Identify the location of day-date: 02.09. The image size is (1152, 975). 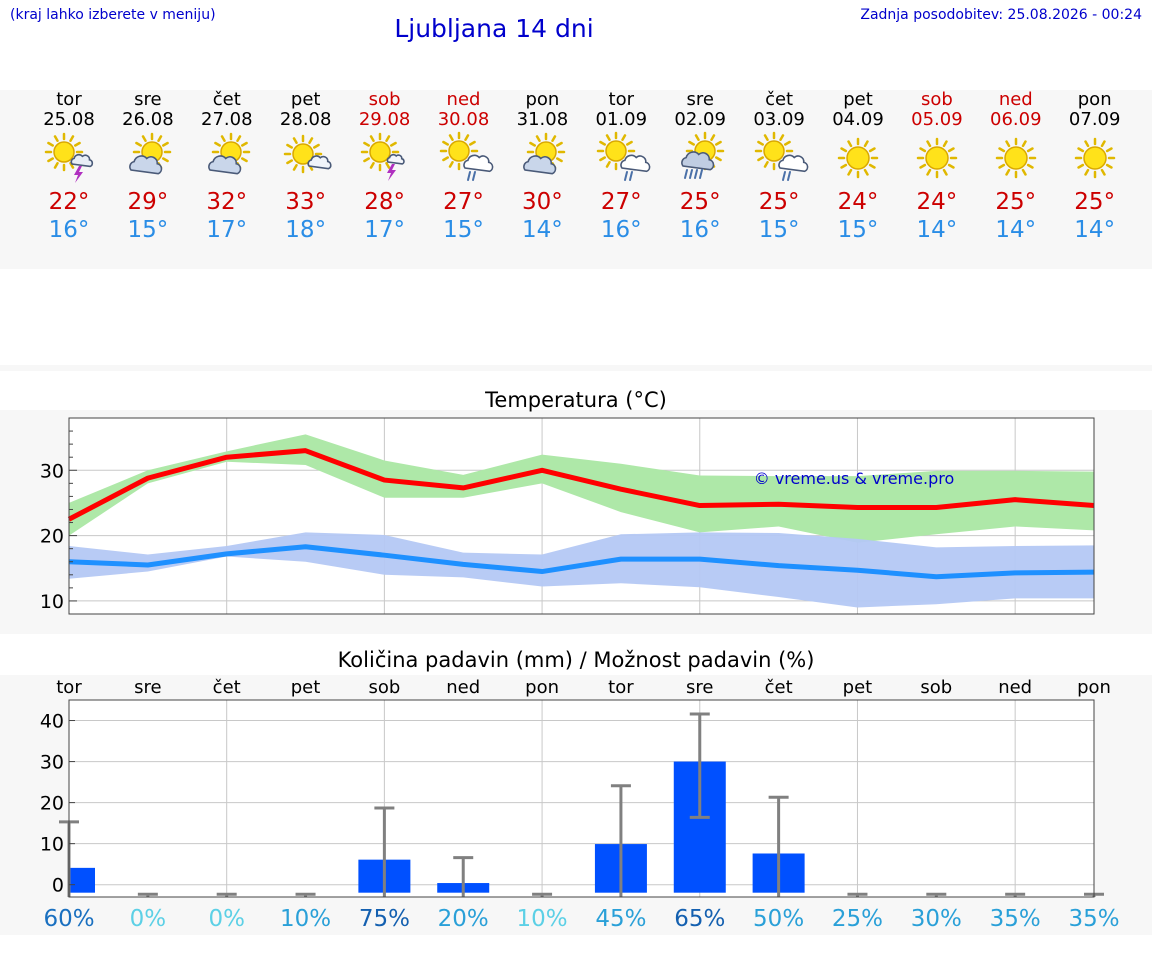
(700, 119).